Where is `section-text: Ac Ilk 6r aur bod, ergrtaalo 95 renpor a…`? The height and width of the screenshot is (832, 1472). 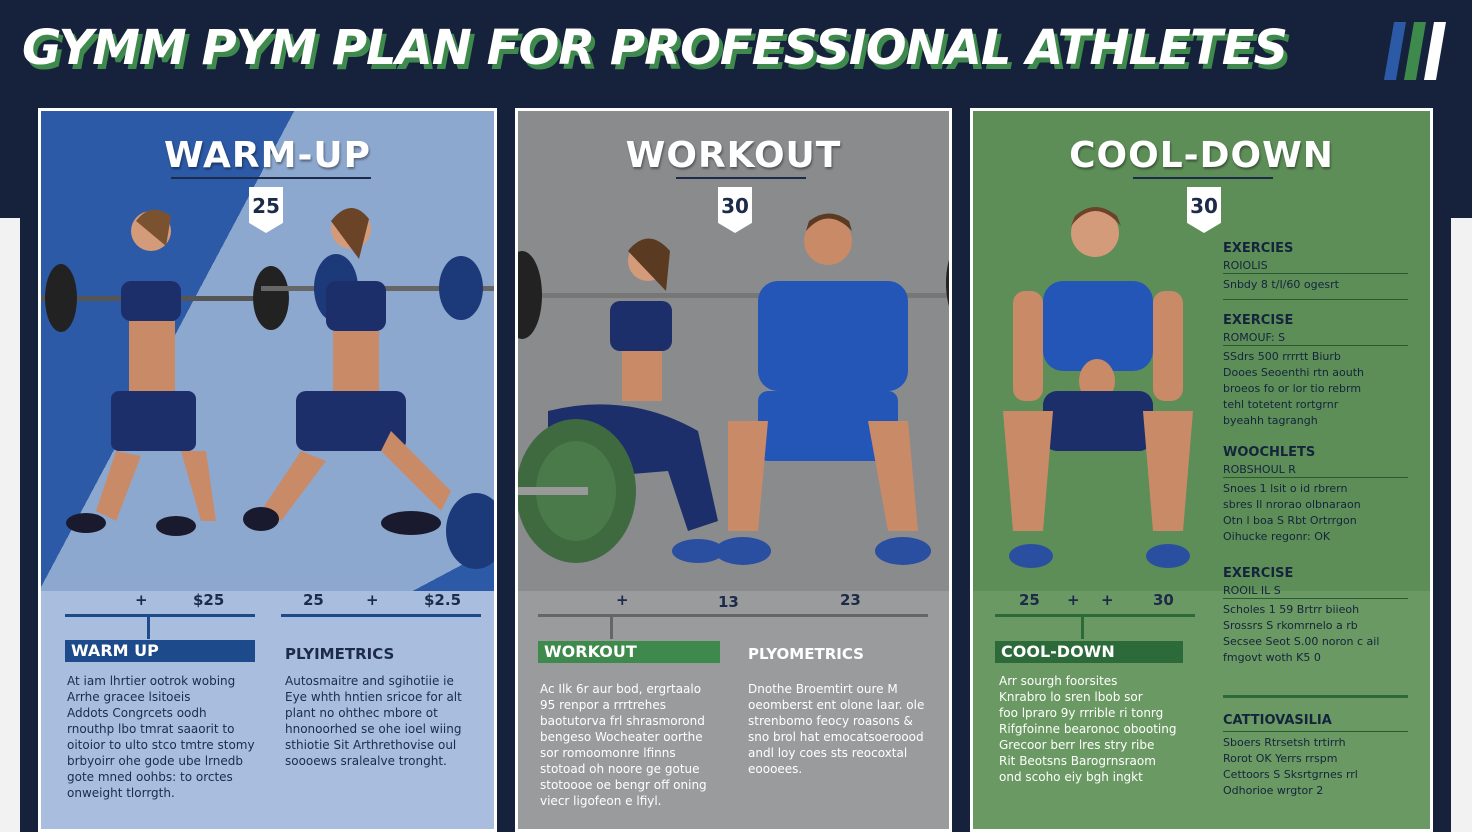 section-text: Ac Ilk 6r aur bod, ergrtaalo 95 renpor a… is located at coordinates (623, 745).